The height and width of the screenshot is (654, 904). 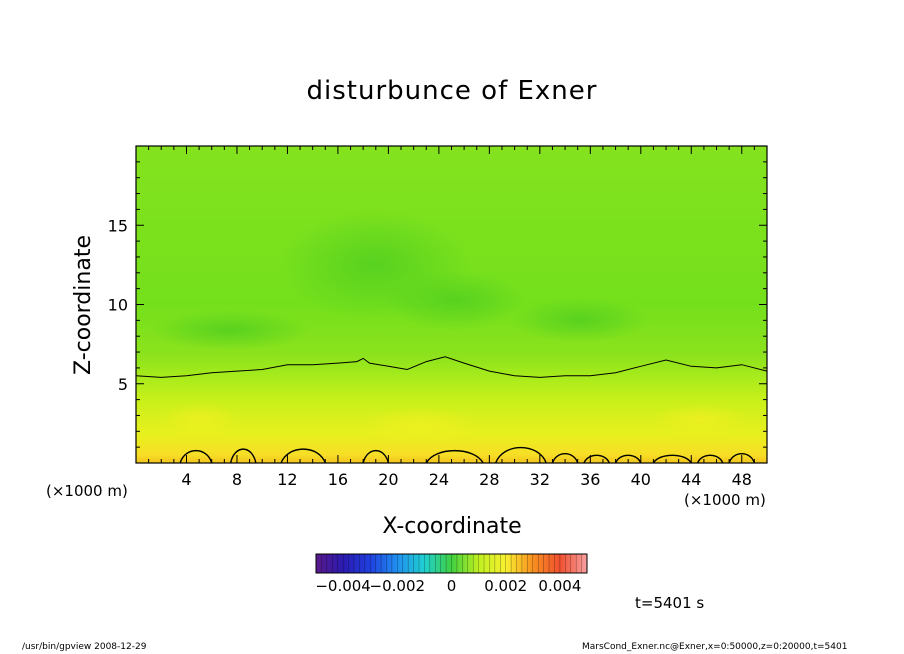 What do you see at coordinates (123, 384) in the screenshot?
I see `y-tick-label: 5` at bounding box center [123, 384].